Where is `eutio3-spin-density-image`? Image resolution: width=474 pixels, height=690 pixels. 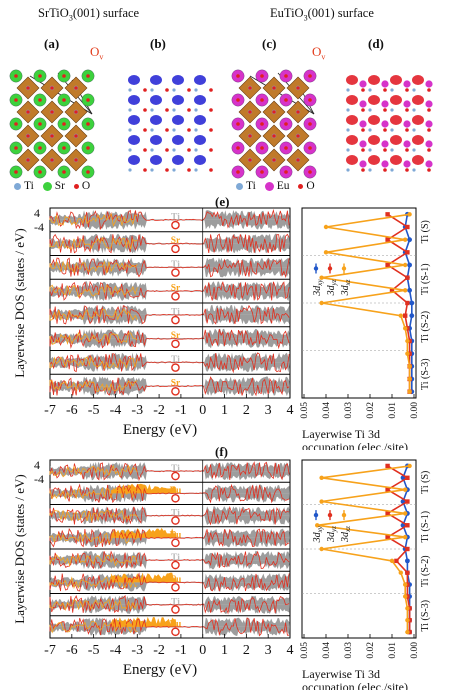 eutio3-spin-density-image is located at coordinates (389, 123).